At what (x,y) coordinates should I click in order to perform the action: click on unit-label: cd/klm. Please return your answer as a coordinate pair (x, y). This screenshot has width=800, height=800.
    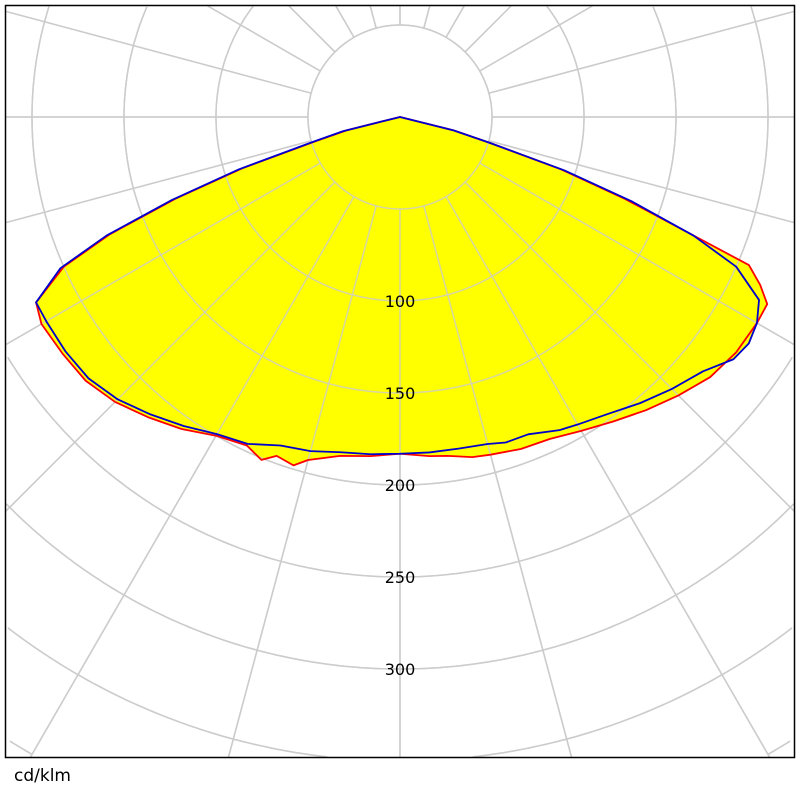
    Looking at the image, I should click on (42, 776).